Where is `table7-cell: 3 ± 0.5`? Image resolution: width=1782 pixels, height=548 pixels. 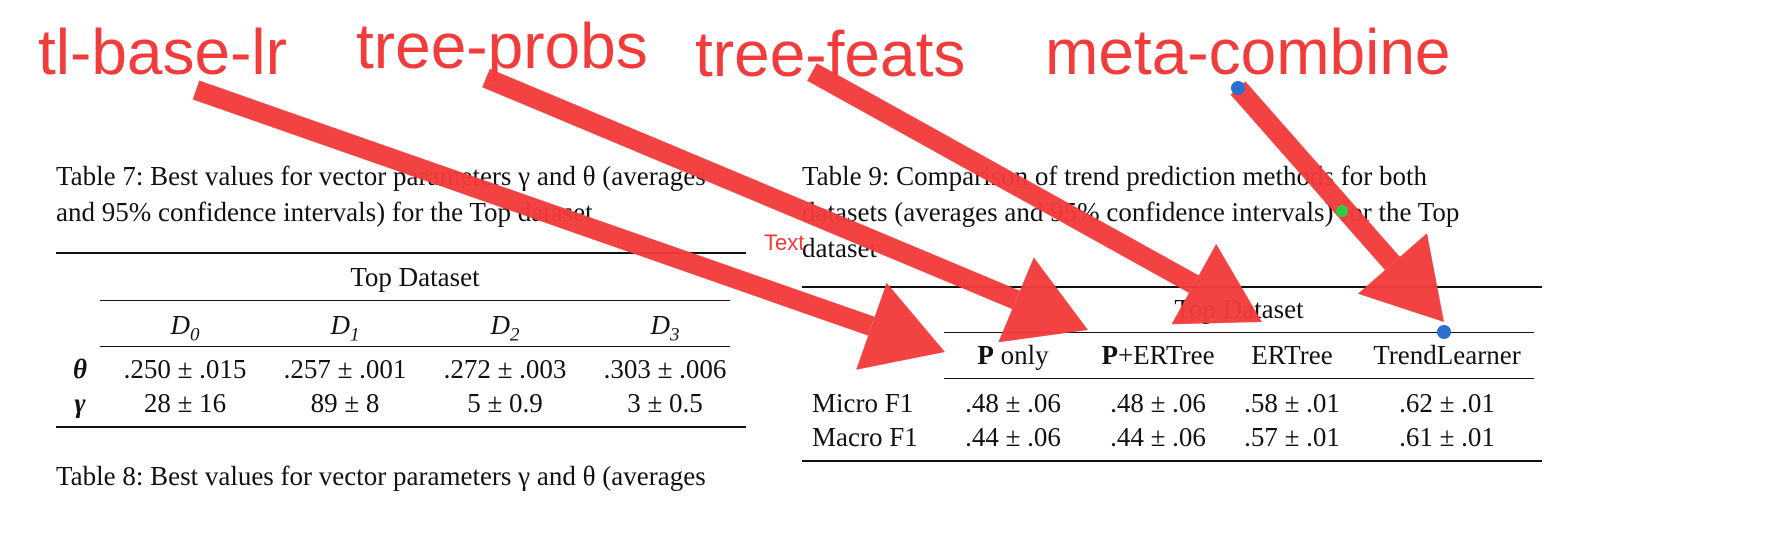 table7-cell: 3 ± 0.5 is located at coordinates (665, 403).